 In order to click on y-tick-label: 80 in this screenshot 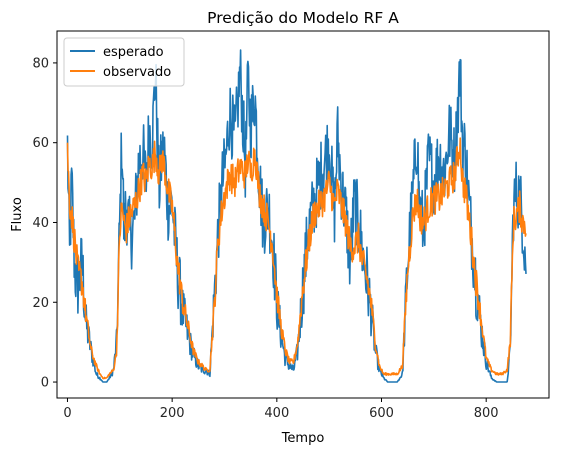, I will do `click(40, 63)`.